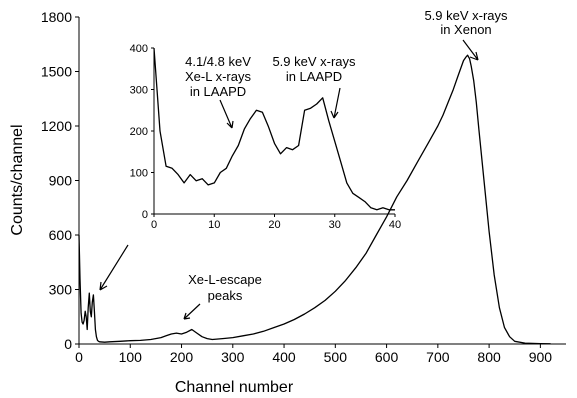  I want to click on annotation-escape-line1: Xe-L-escape, so click(225, 279).